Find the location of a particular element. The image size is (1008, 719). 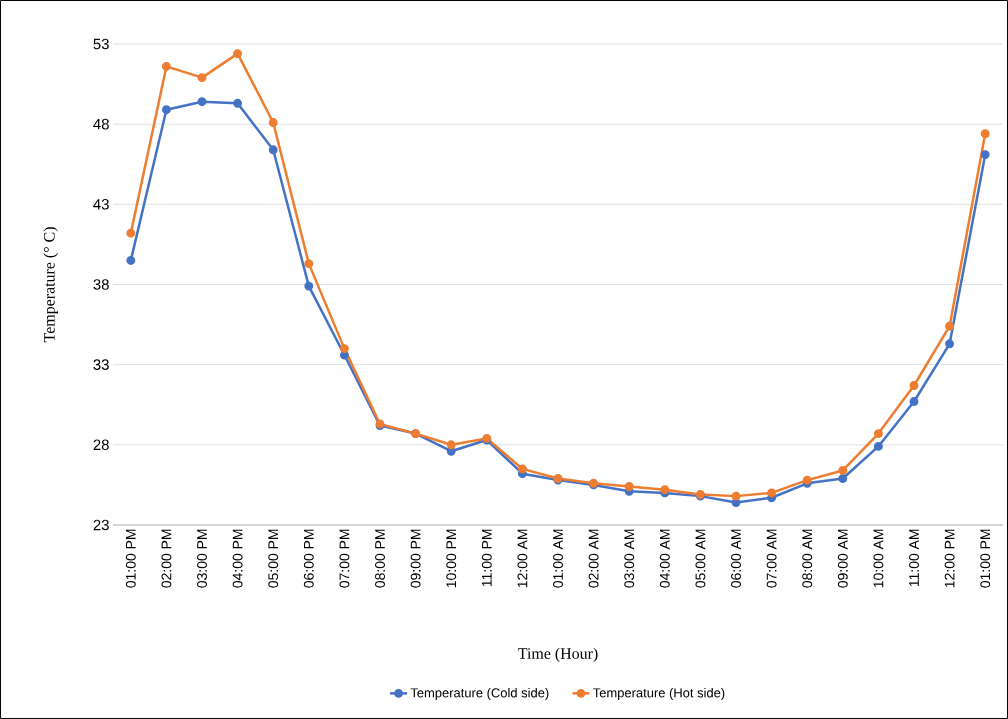

x-tick-label: 01:00 AM is located at coordinates (558, 558).